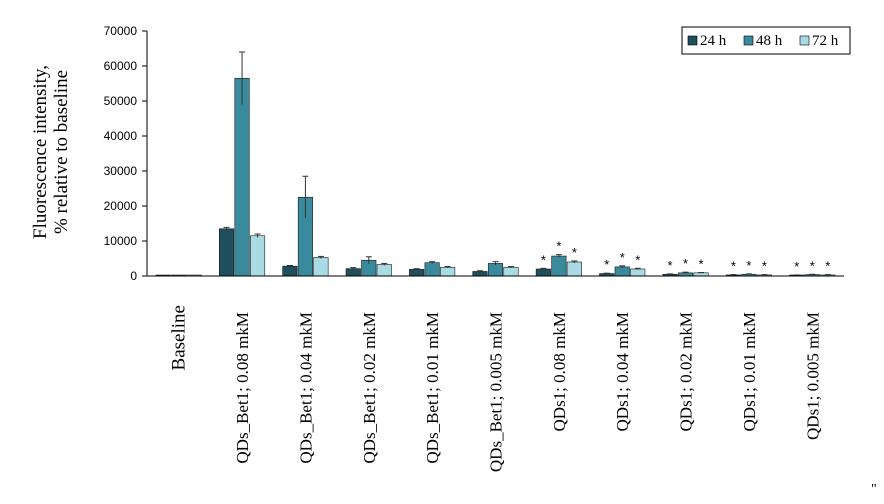 The height and width of the screenshot is (504, 884). Describe the element at coordinates (126, 153) in the screenshot. I see `y-axis: 0 10000 20000 30000 40000 50000 60000 70000` at that location.